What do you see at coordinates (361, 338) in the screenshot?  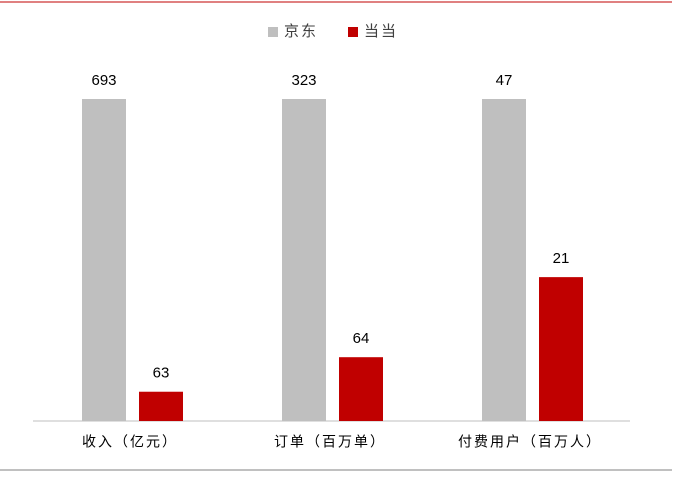 I see `data-label: 64` at bounding box center [361, 338].